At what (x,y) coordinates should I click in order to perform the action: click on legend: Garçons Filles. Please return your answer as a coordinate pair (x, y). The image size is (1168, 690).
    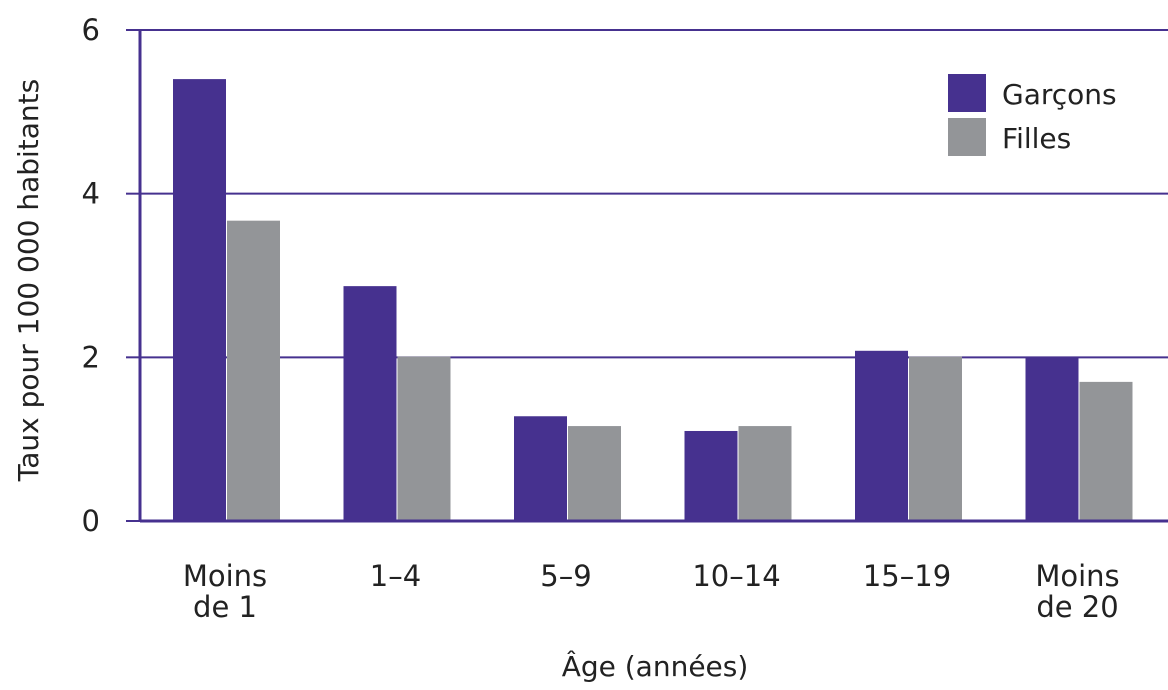
    Looking at the image, I should click on (1032, 115).